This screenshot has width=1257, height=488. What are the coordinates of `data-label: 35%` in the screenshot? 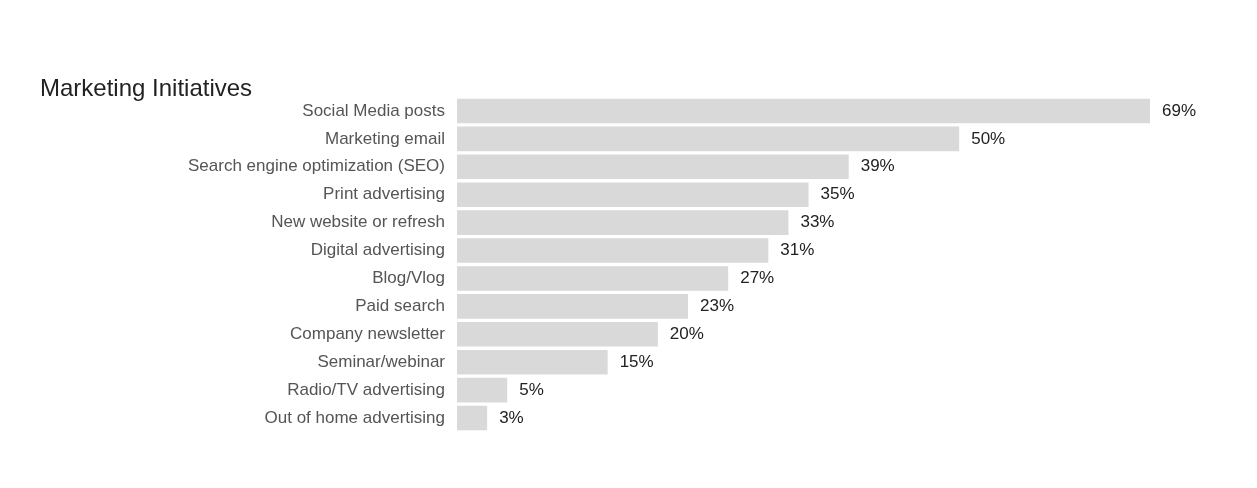 It's located at (837, 194).